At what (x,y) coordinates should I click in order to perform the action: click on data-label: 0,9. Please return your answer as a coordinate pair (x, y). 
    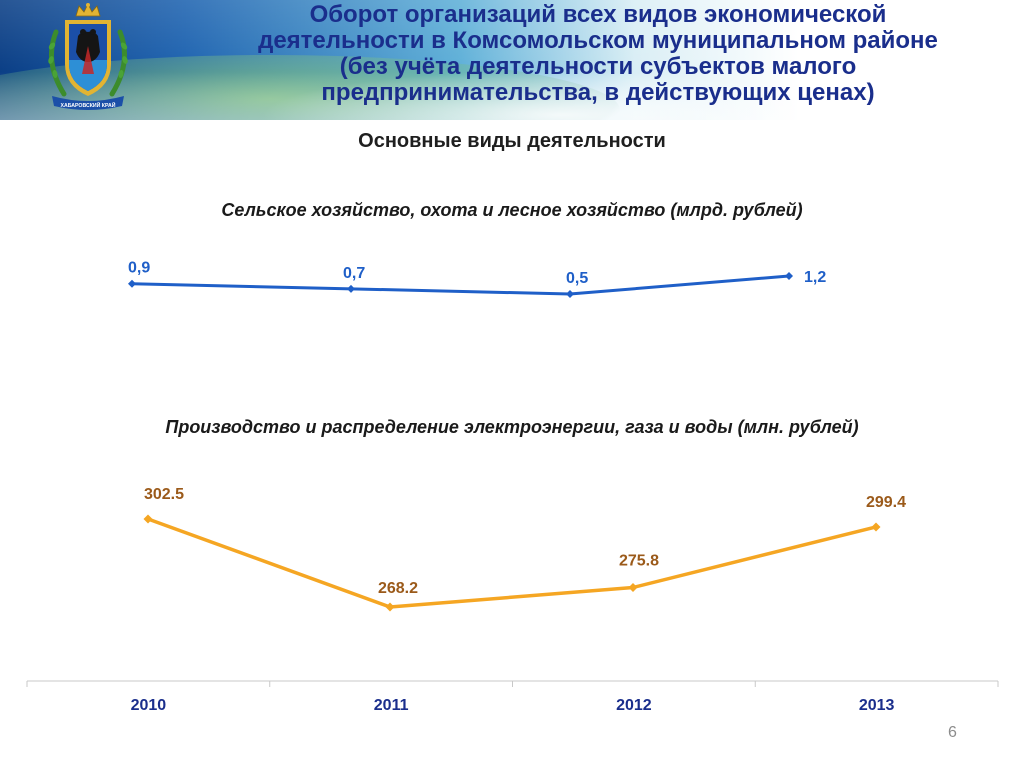
    Looking at the image, I should click on (139, 268).